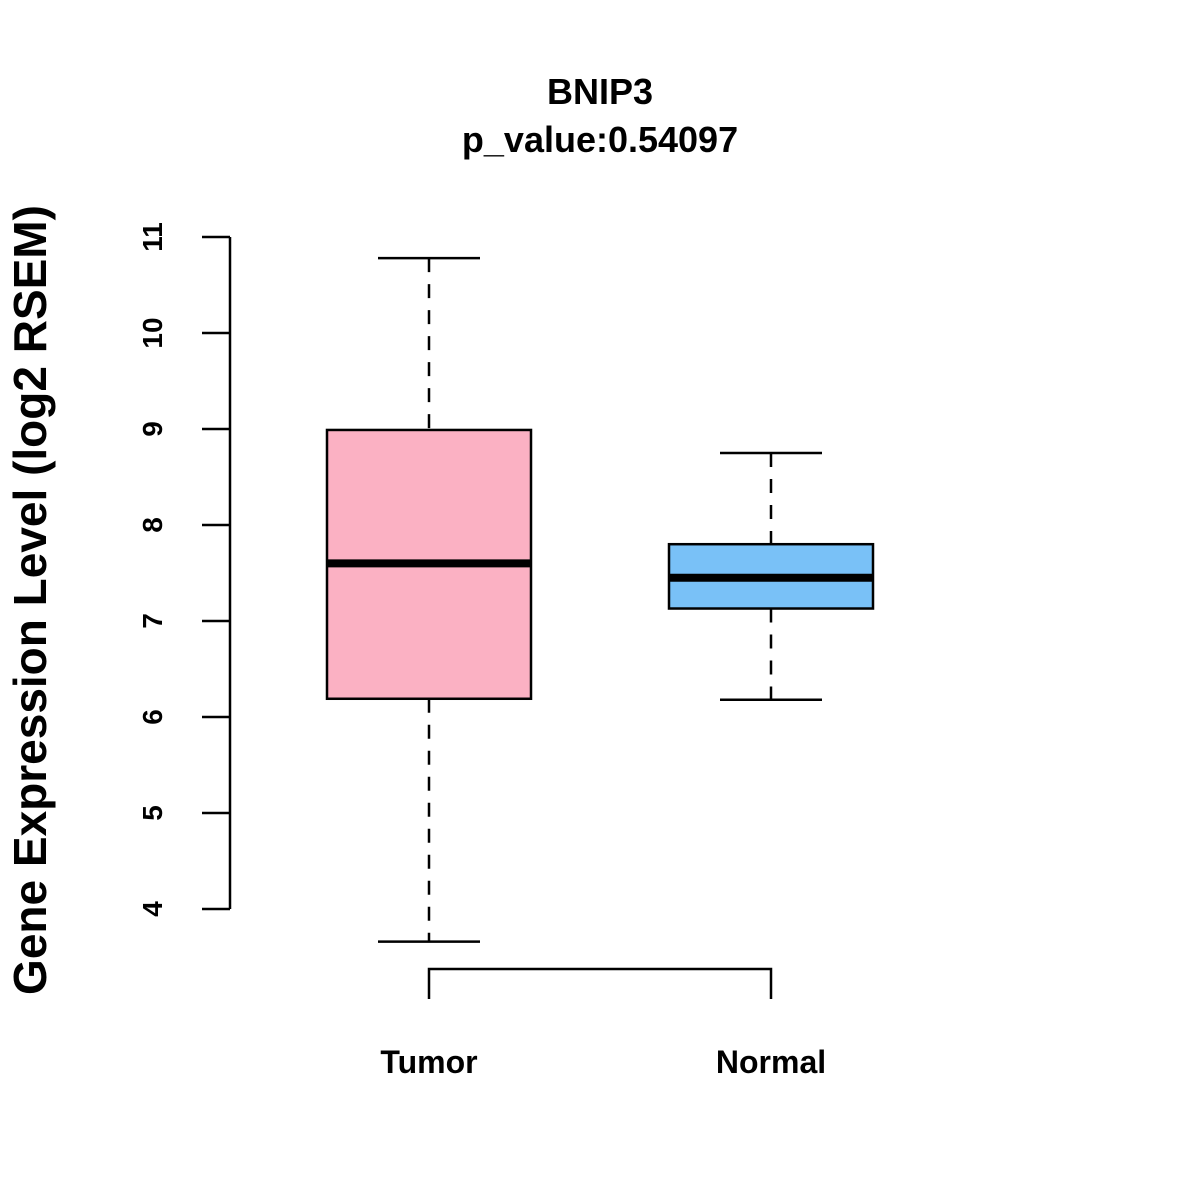  Describe the element at coordinates (428, 1062) in the screenshot. I see `x-tick-label: Tumor` at that location.